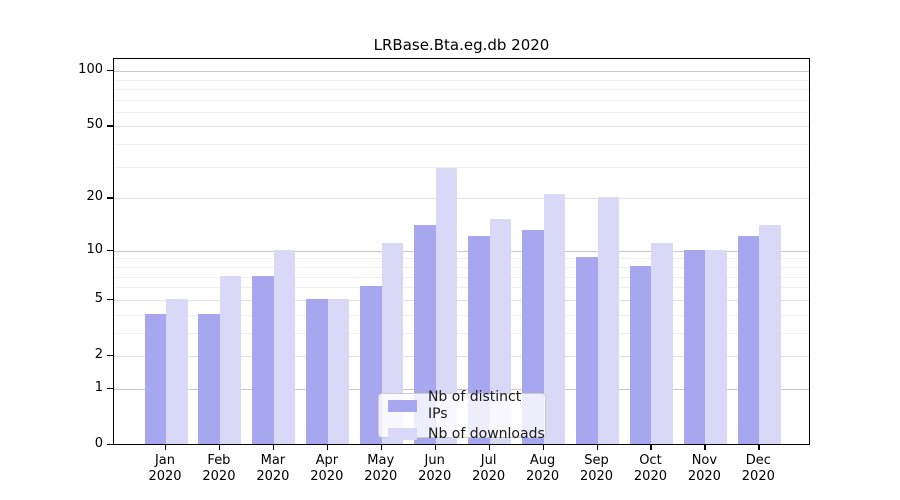 The image size is (900, 500). What do you see at coordinates (98, 354) in the screenshot?
I see `y-tick-label-2: 2` at bounding box center [98, 354].